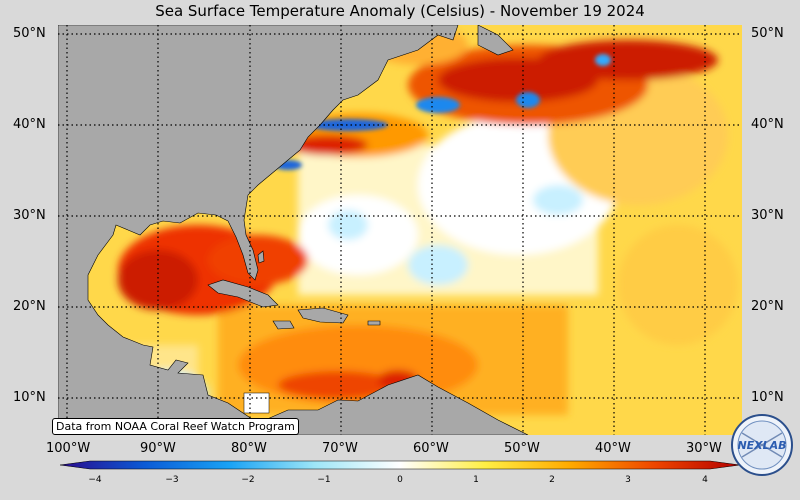  I want to click on lat-label-right-20n: 20°N, so click(767, 306).